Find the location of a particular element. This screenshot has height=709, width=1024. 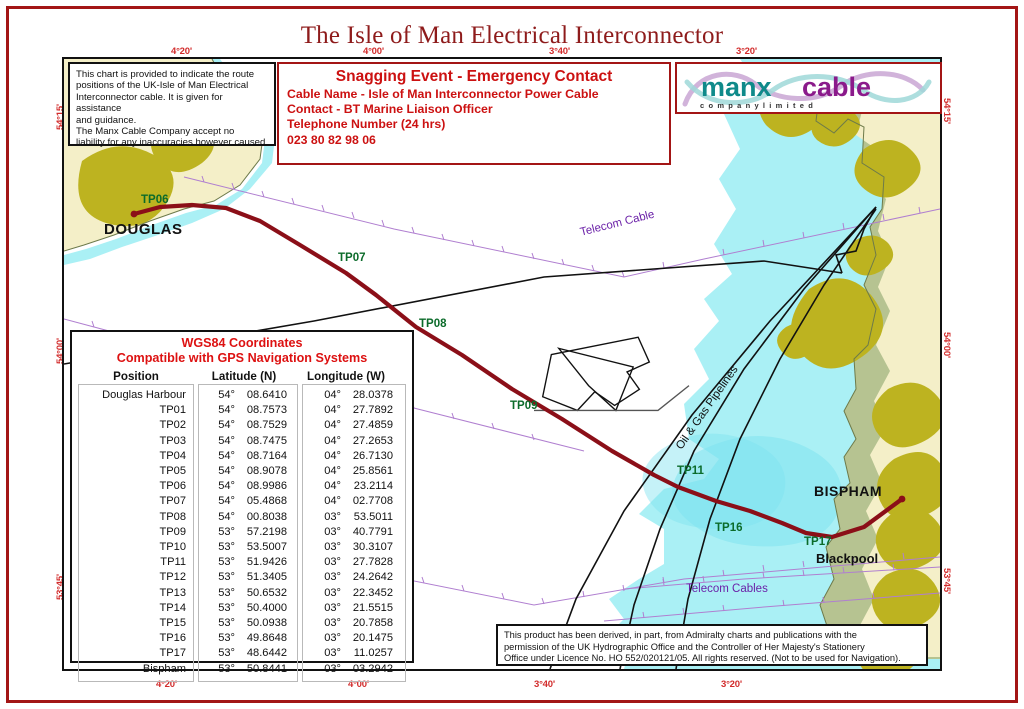

coord-lat-minutes: 08.9986 is located at coordinates (266, 486).